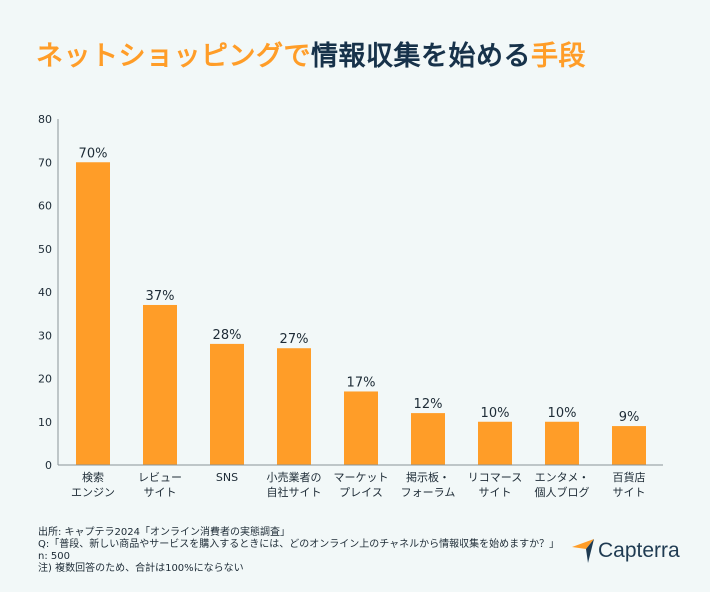  What do you see at coordinates (93, 492) in the screenshot?
I see `x-tick-label: エンジン` at bounding box center [93, 492].